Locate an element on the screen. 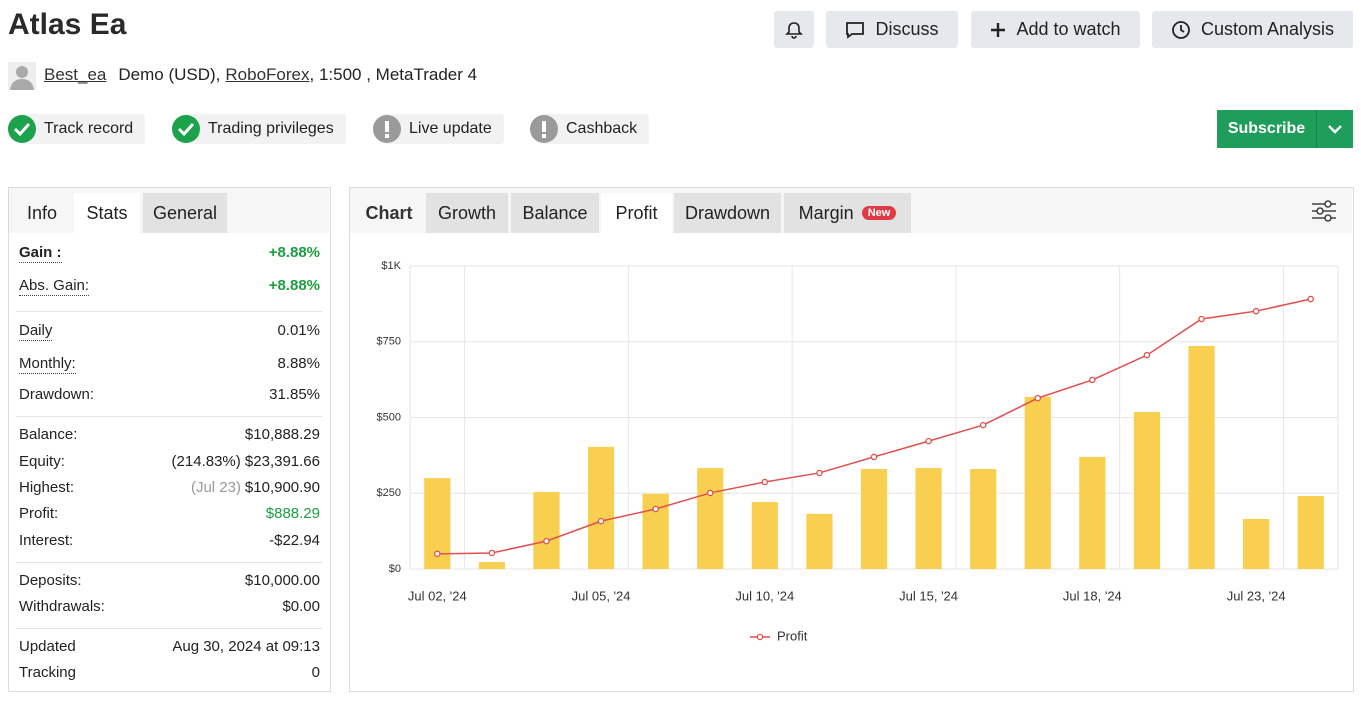 The image size is (1361, 708). stat-label: Equity: is located at coordinates (42, 461).